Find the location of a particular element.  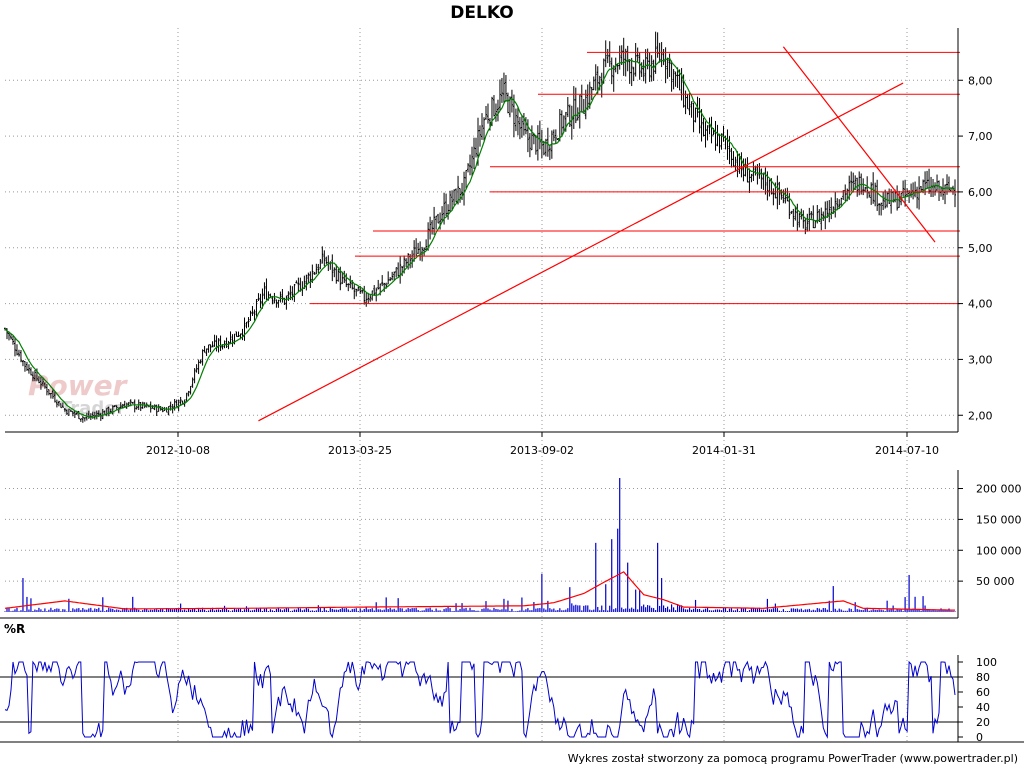

osc-tick-label: 20 is located at coordinates (983, 722).